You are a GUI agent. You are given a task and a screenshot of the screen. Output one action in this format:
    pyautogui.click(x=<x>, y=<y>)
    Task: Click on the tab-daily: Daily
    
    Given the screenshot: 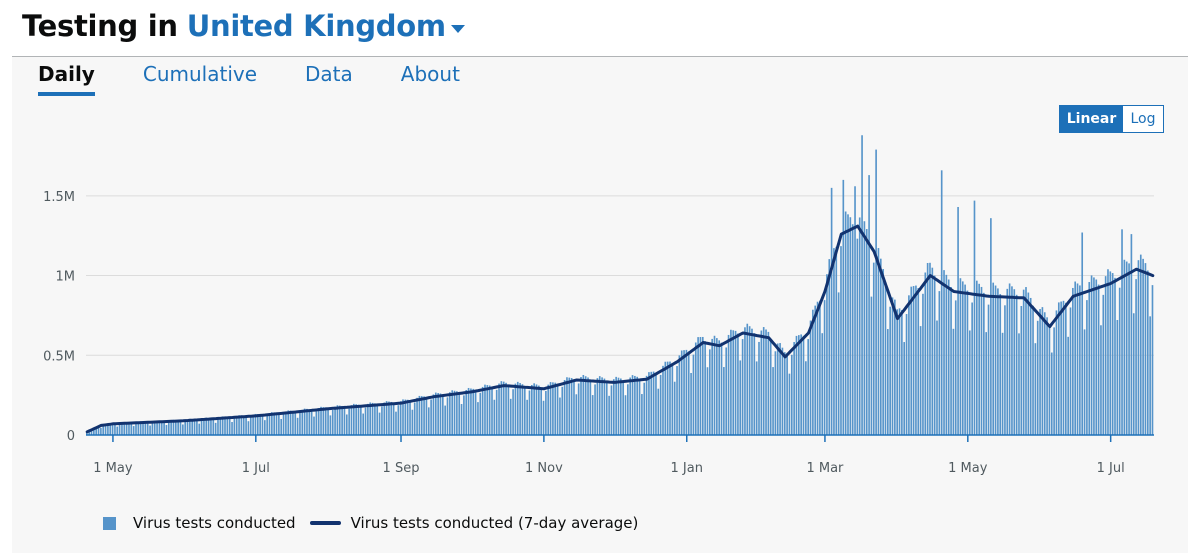 What is the action you would take?
    pyautogui.click(x=66, y=78)
    